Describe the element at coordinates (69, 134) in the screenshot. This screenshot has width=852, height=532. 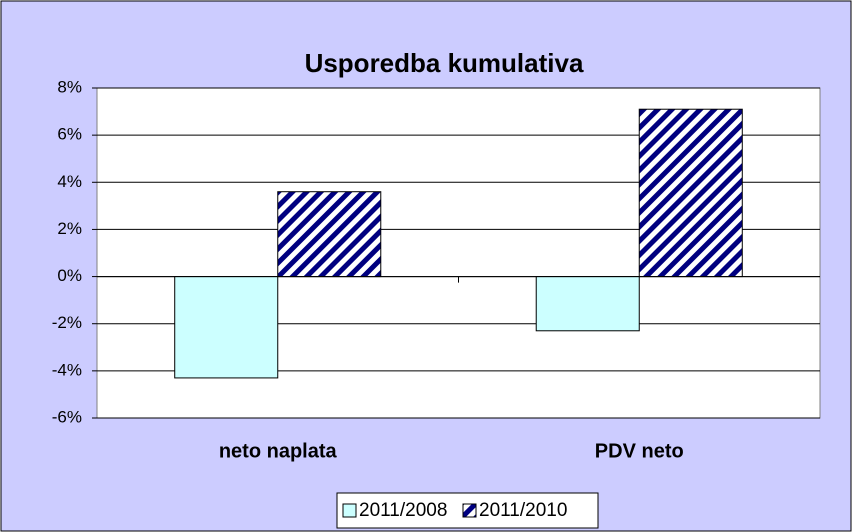
I see `y-tick-label: 6%` at that location.